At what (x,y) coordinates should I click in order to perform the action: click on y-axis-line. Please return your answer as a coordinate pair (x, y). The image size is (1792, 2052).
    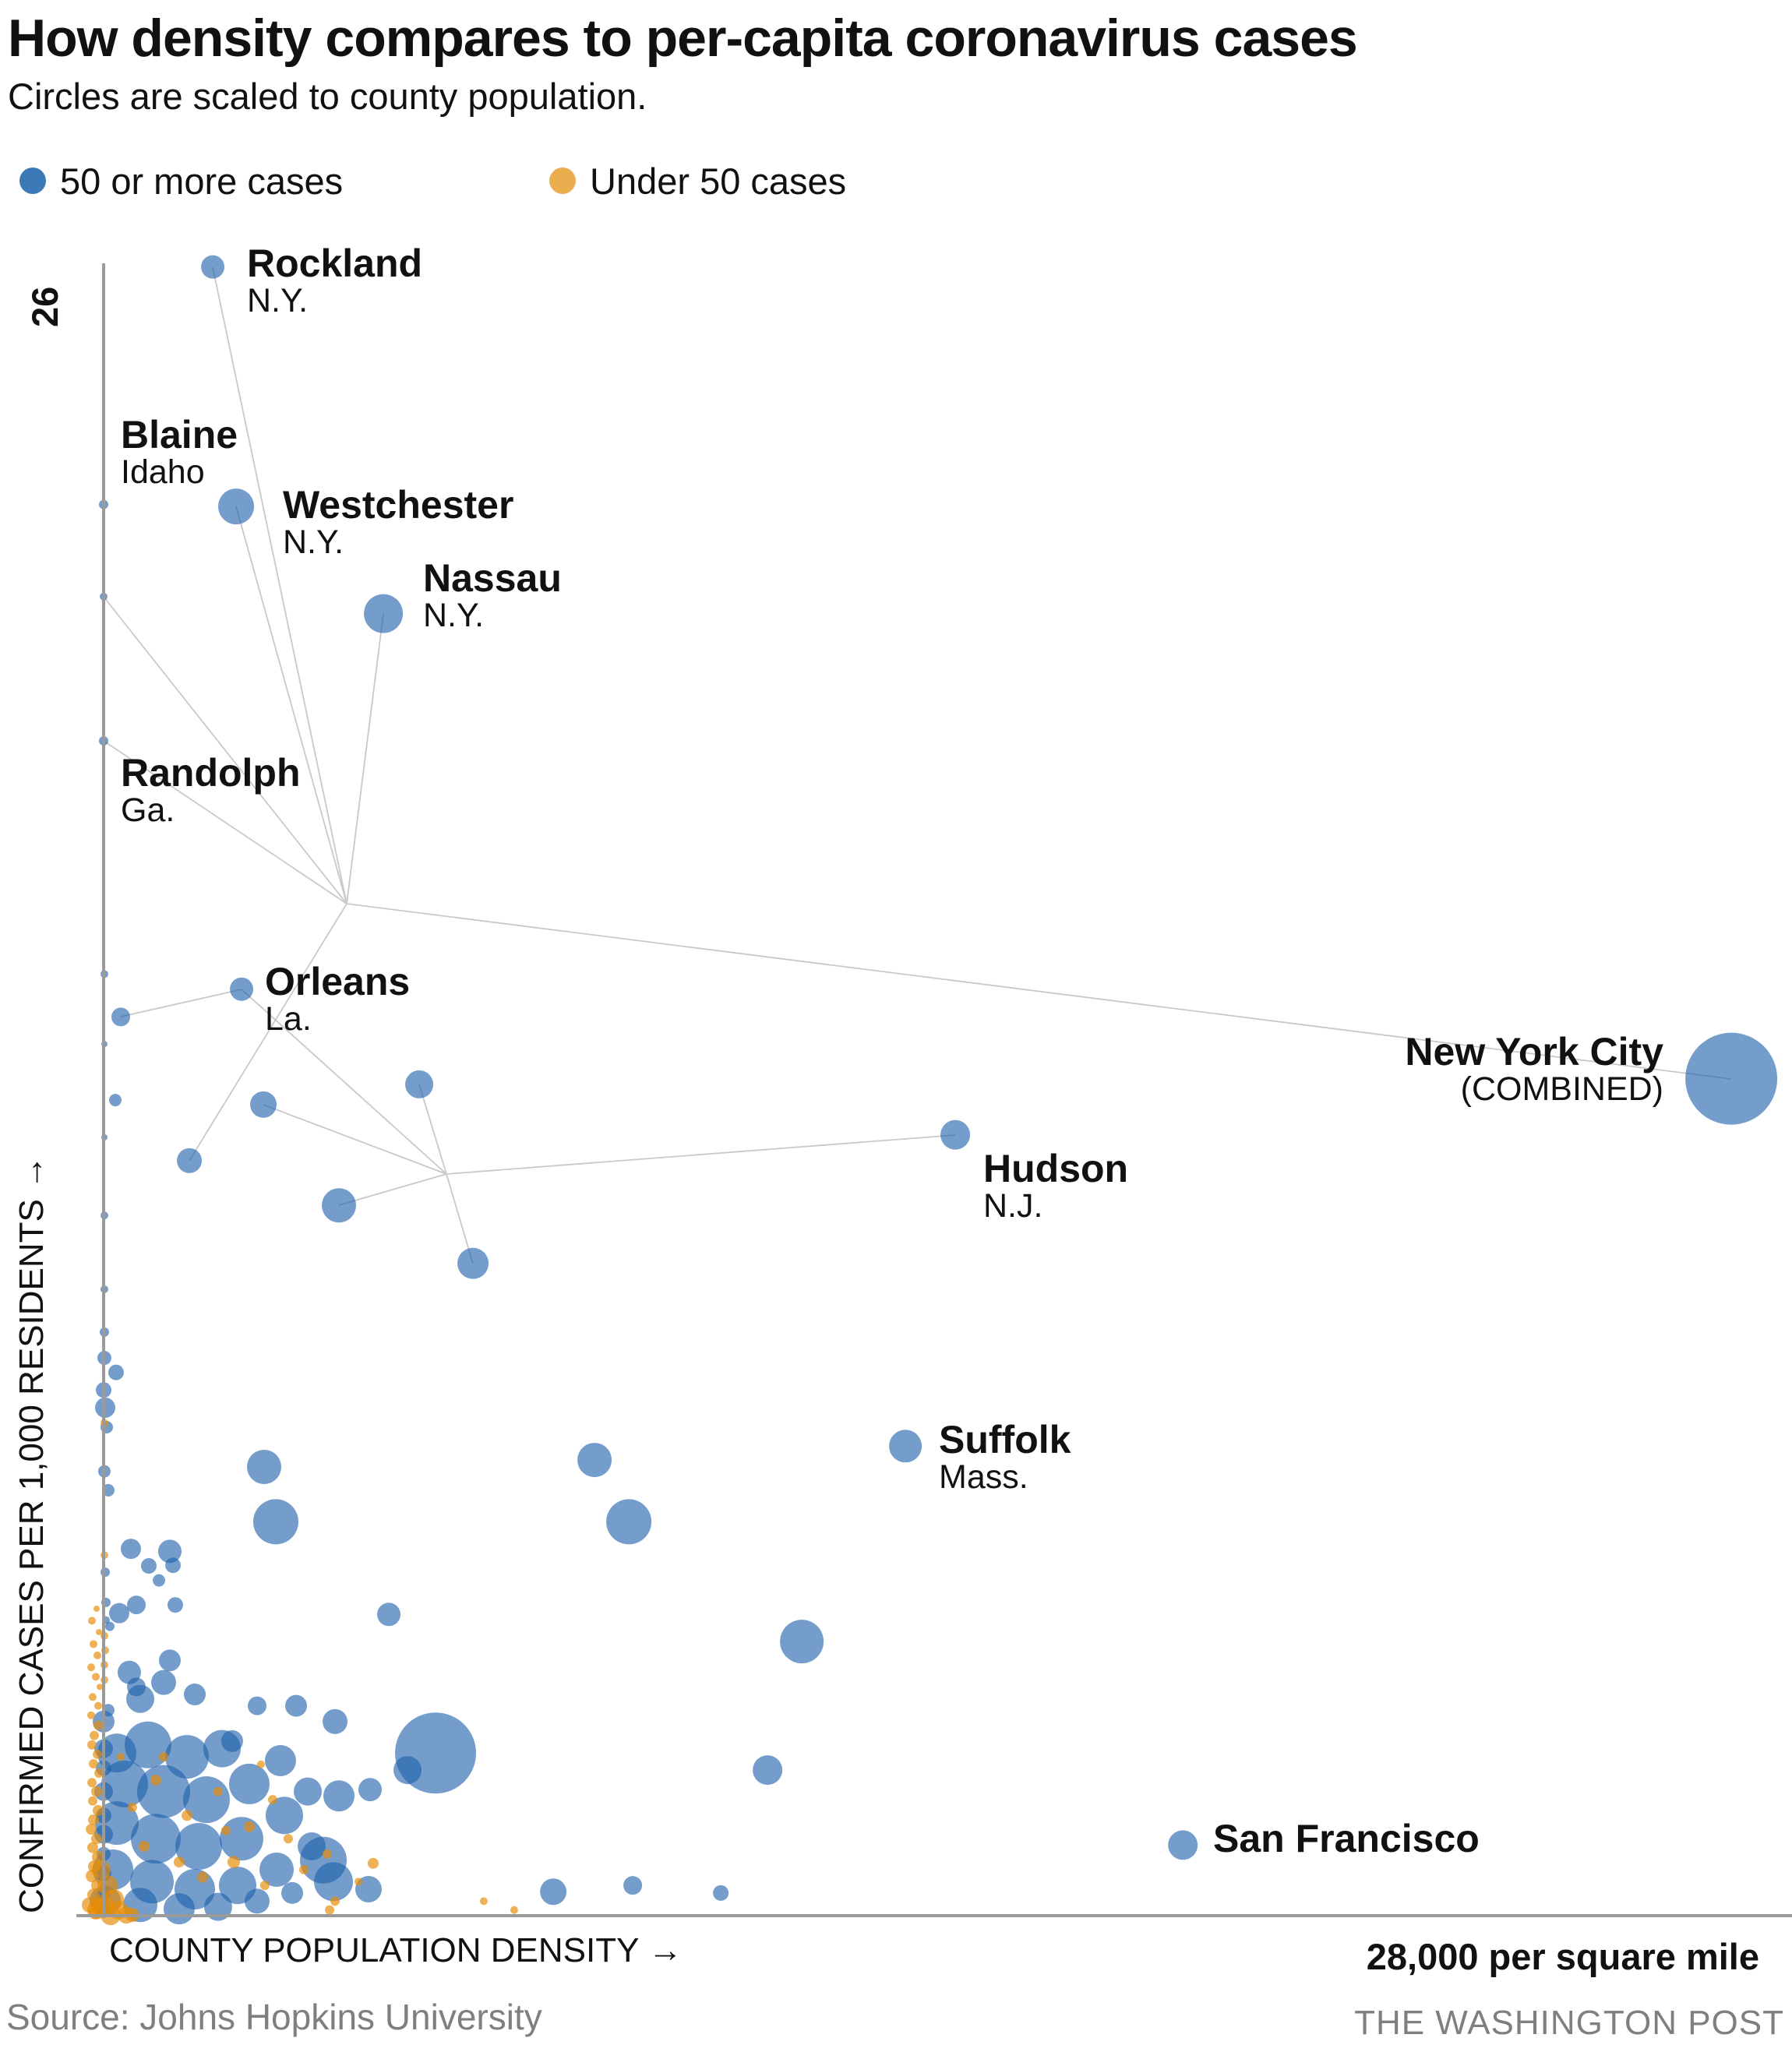
    Looking at the image, I should click on (103, 1090).